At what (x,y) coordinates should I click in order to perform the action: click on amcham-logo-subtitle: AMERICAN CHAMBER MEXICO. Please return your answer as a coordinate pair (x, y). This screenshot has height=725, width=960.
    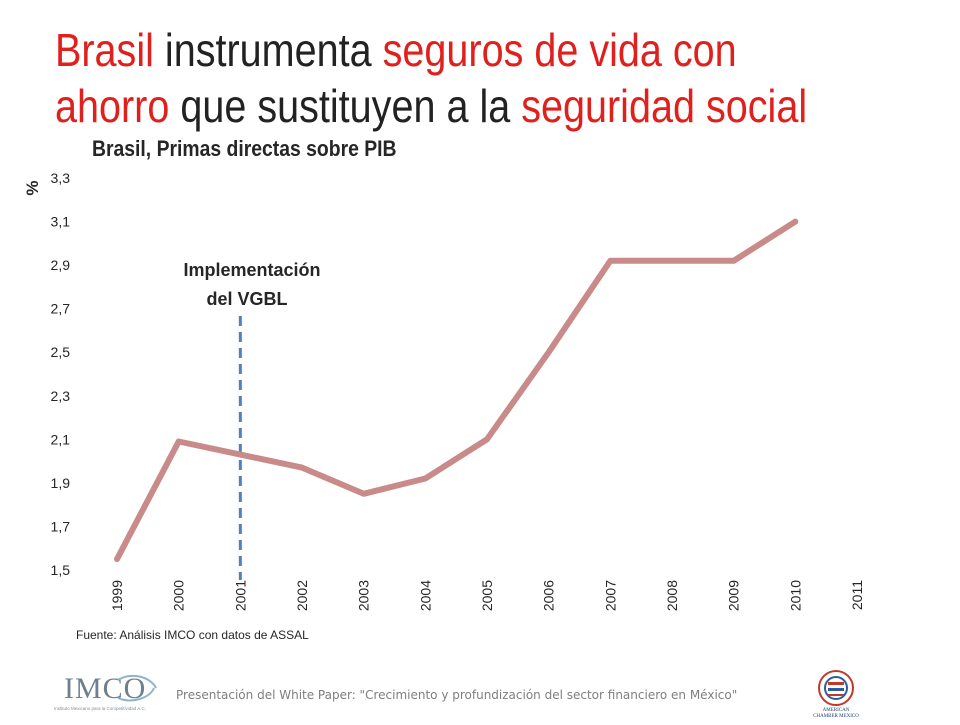
    Looking at the image, I should click on (836, 714).